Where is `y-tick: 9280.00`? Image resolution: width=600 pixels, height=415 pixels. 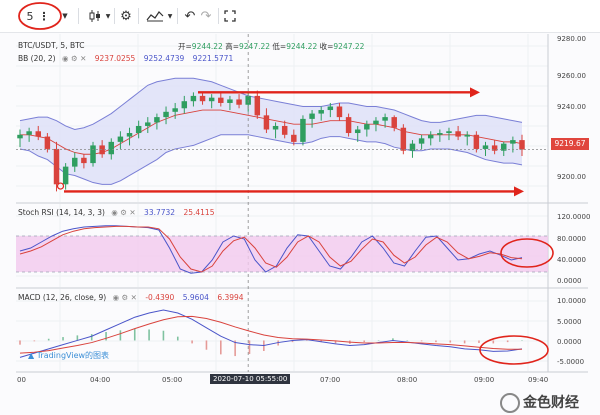 y-tick: 9280.00 is located at coordinates (571, 39).